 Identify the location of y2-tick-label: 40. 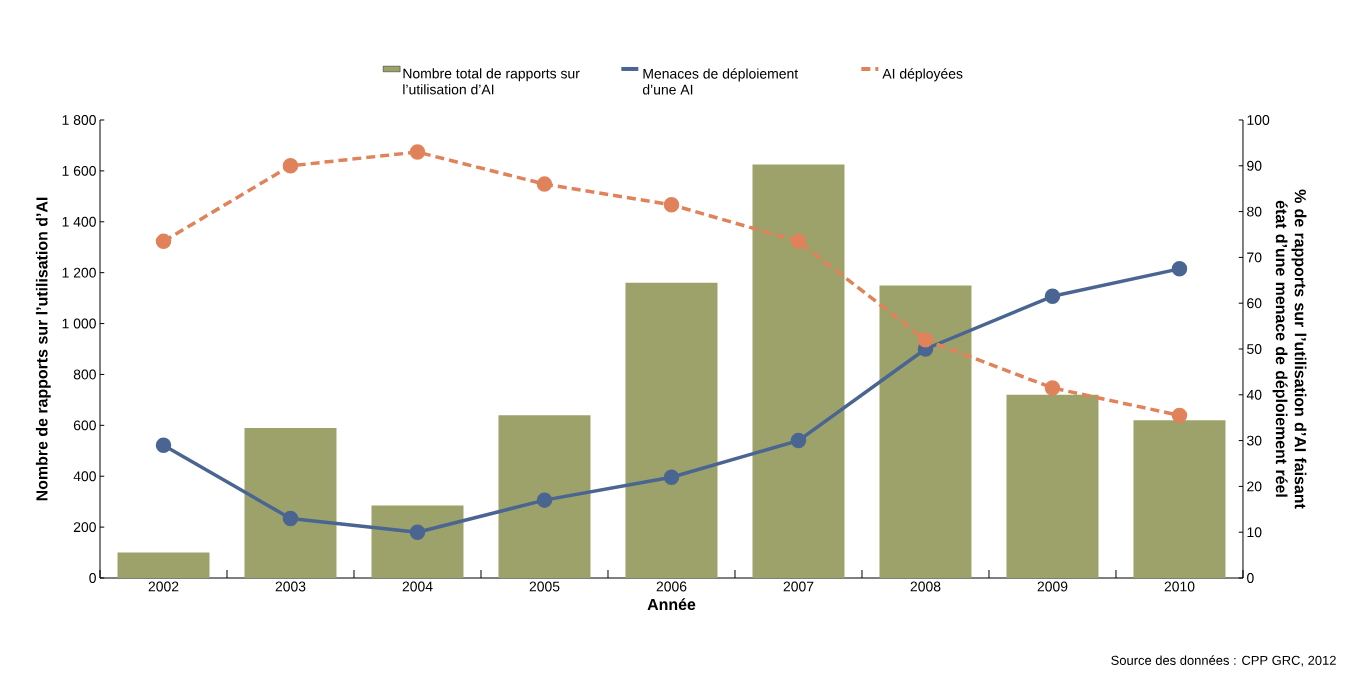
(1254, 394).